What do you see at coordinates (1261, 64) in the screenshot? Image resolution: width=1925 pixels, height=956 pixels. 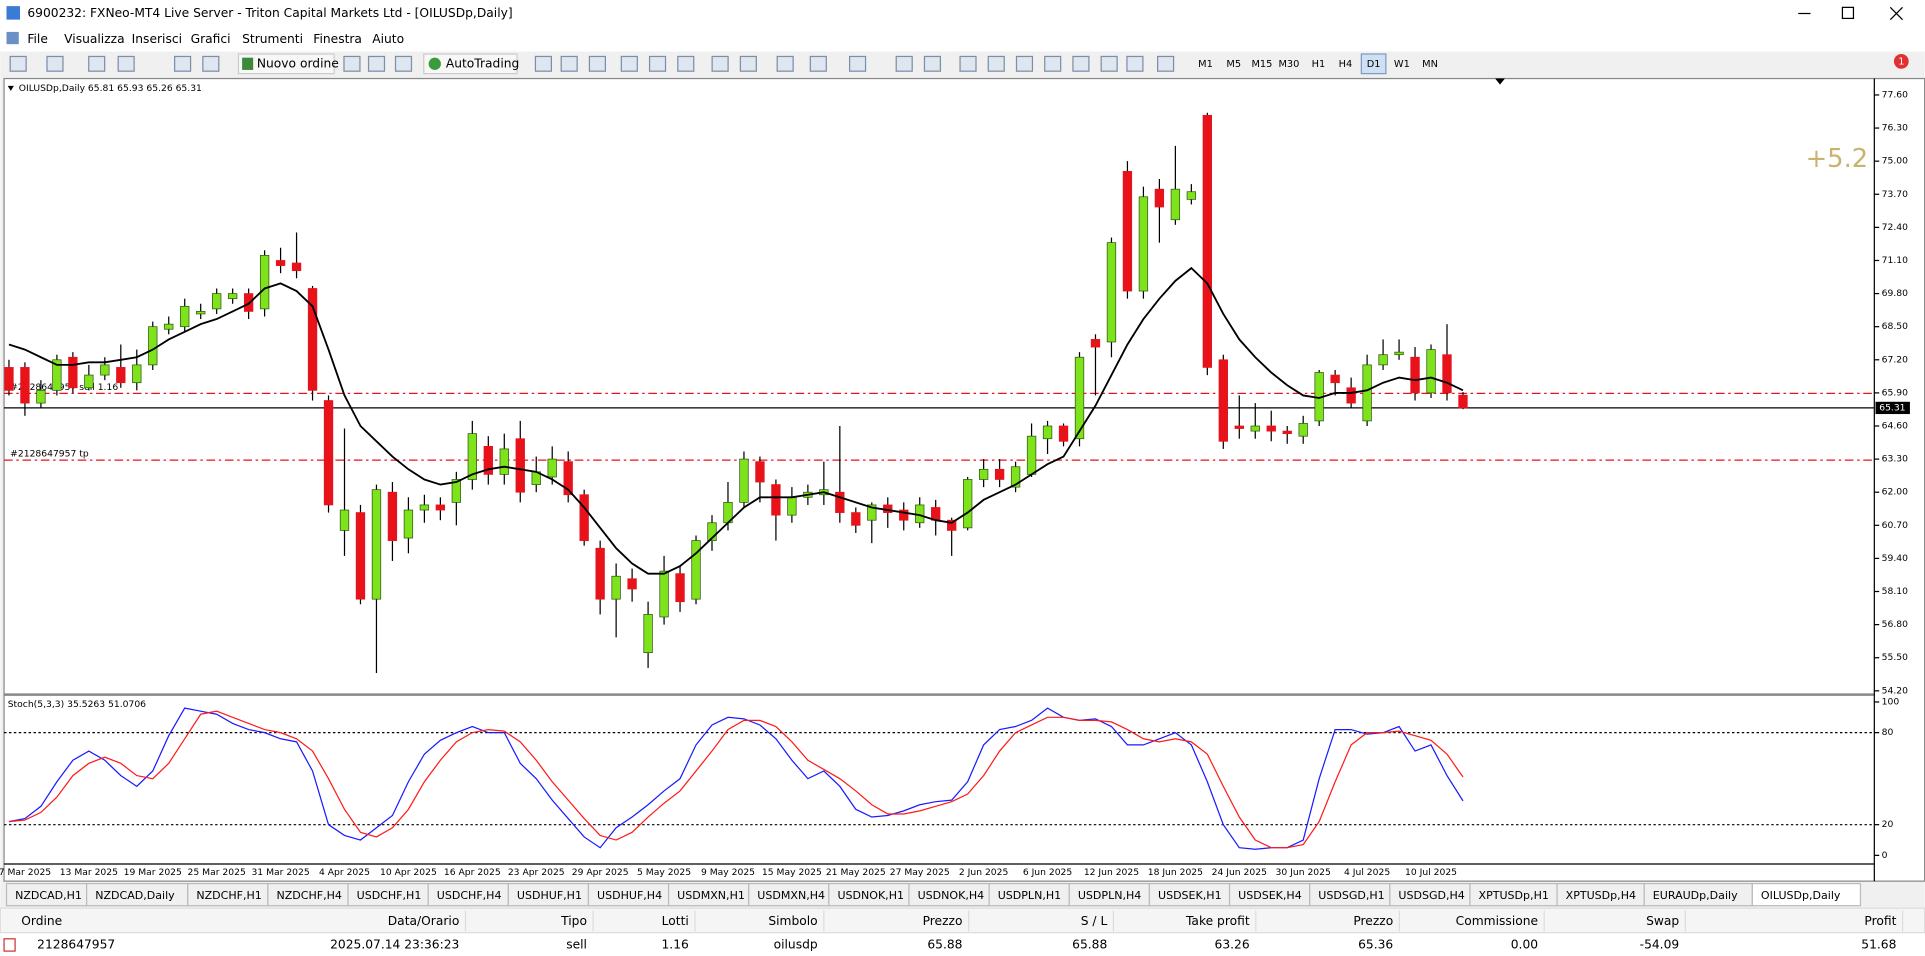 I see `timeframe-button: M15` at bounding box center [1261, 64].